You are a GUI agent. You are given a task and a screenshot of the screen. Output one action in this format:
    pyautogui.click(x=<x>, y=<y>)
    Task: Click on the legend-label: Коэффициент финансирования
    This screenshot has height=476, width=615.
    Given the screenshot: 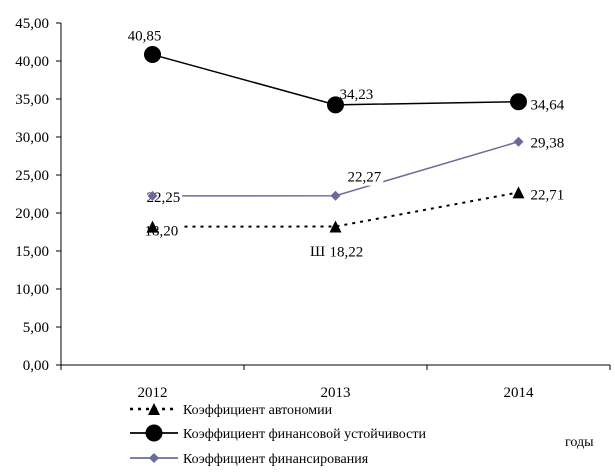 What is the action you would take?
    pyautogui.click(x=276, y=459)
    